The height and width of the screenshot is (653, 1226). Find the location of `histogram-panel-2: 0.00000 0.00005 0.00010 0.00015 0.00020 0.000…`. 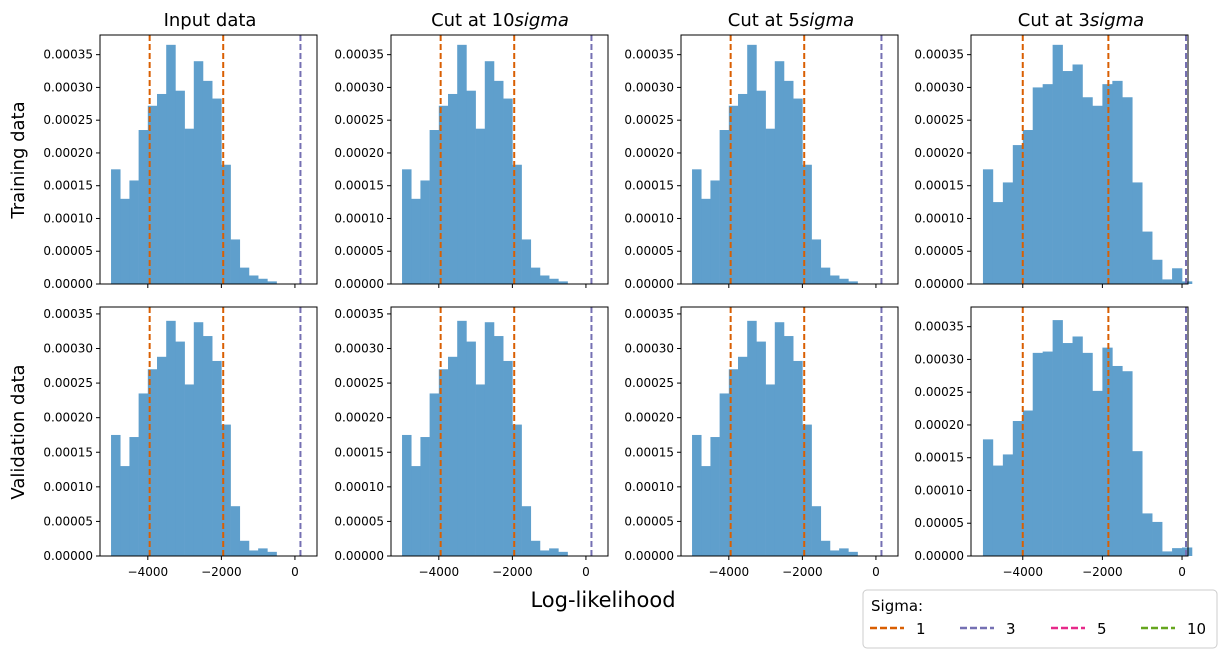

histogram-panel-2: 0.00000 0.00005 0.00010 0.00015 0.00020 0.000… is located at coordinates (471, 162).